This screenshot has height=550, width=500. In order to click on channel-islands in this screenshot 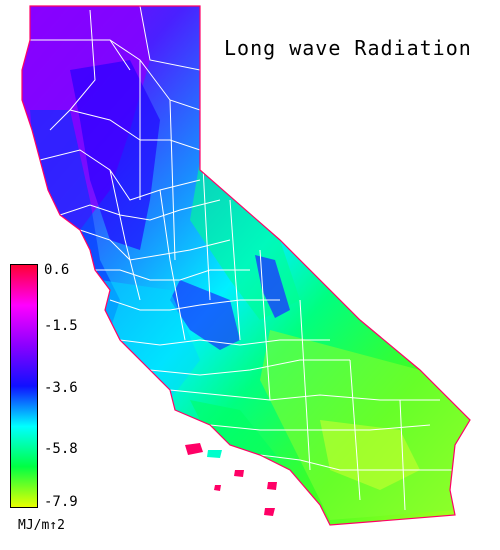, I will do `click(231, 479)`.